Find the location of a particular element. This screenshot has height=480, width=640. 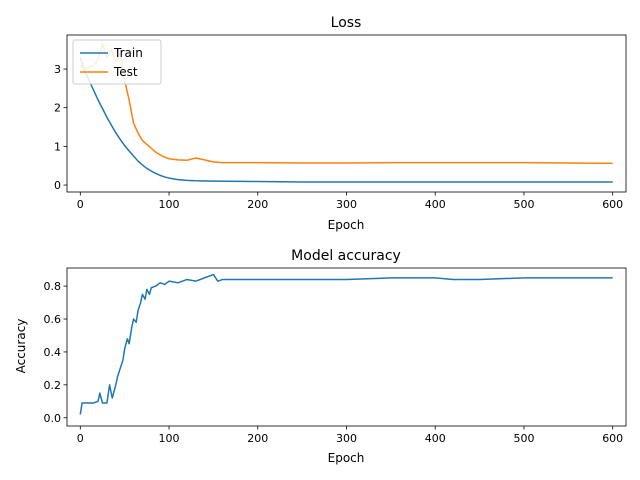

loss-xtick-label: 400 is located at coordinates (435, 204).